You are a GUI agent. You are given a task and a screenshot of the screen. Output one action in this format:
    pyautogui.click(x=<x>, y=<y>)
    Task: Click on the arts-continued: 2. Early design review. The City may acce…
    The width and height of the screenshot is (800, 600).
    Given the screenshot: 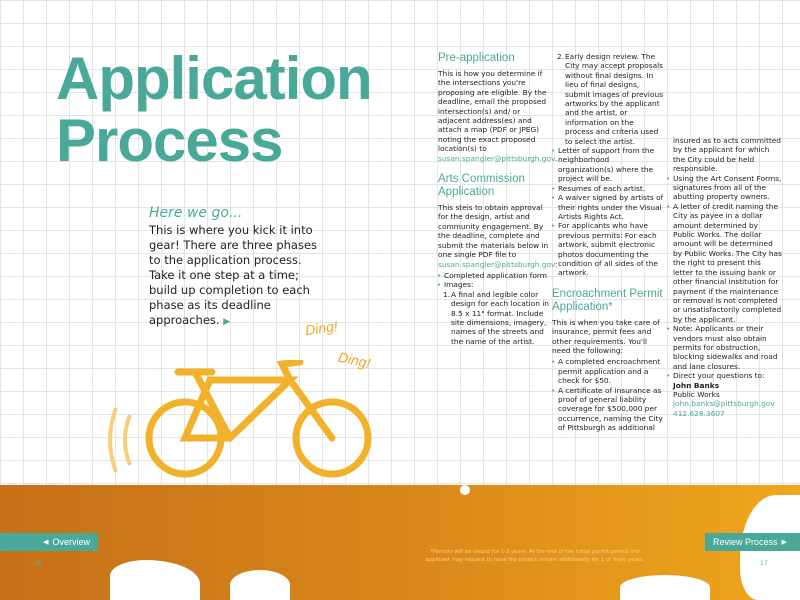 What is the action you would take?
    pyautogui.click(x=607, y=242)
    